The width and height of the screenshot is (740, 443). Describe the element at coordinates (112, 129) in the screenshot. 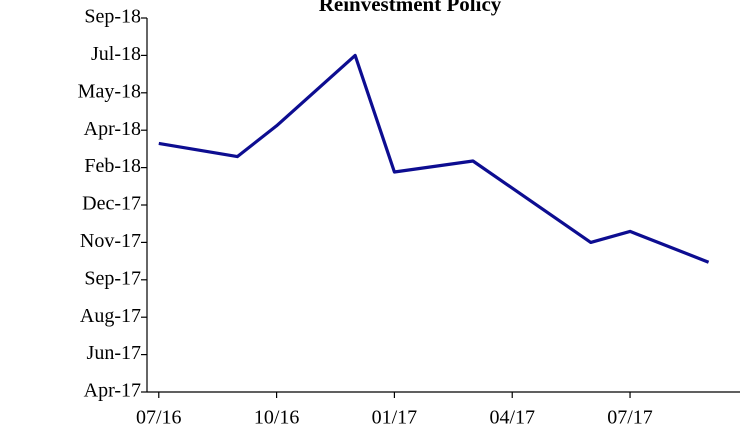

I see `y-tick-label: Apr-18` at that location.